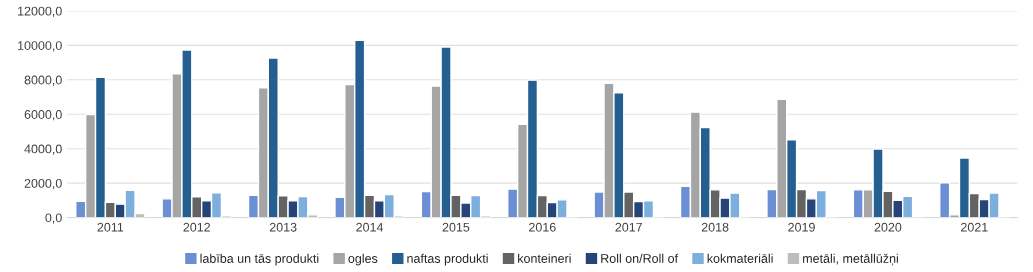 The width and height of the screenshot is (1033, 272). Describe the element at coordinates (43, 80) in the screenshot. I see `y-tick-label: 8000,0` at that location.